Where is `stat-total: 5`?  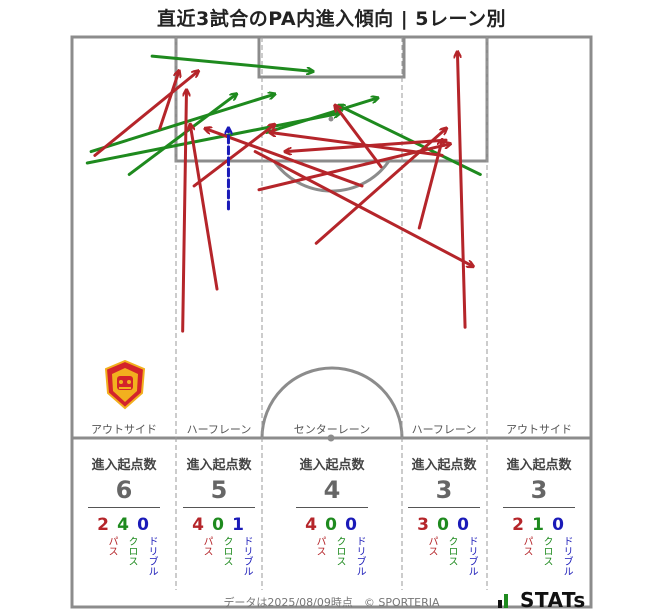 stat-total: 5 is located at coordinates (219, 490).